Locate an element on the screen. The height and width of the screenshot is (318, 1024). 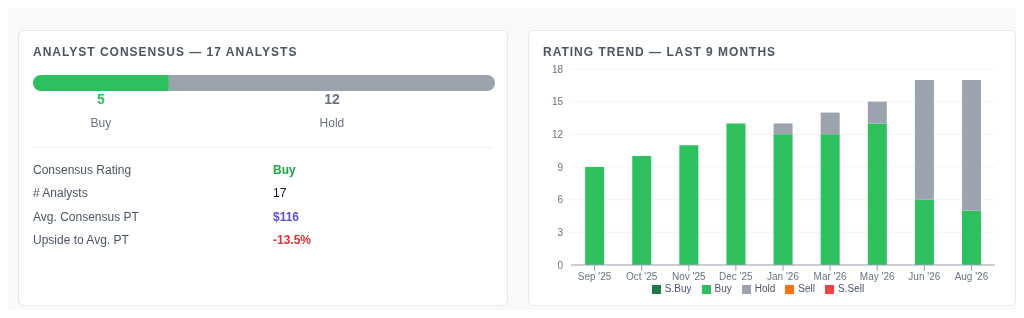
x-tick-label: Jun '26 is located at coordinates (924, 277).